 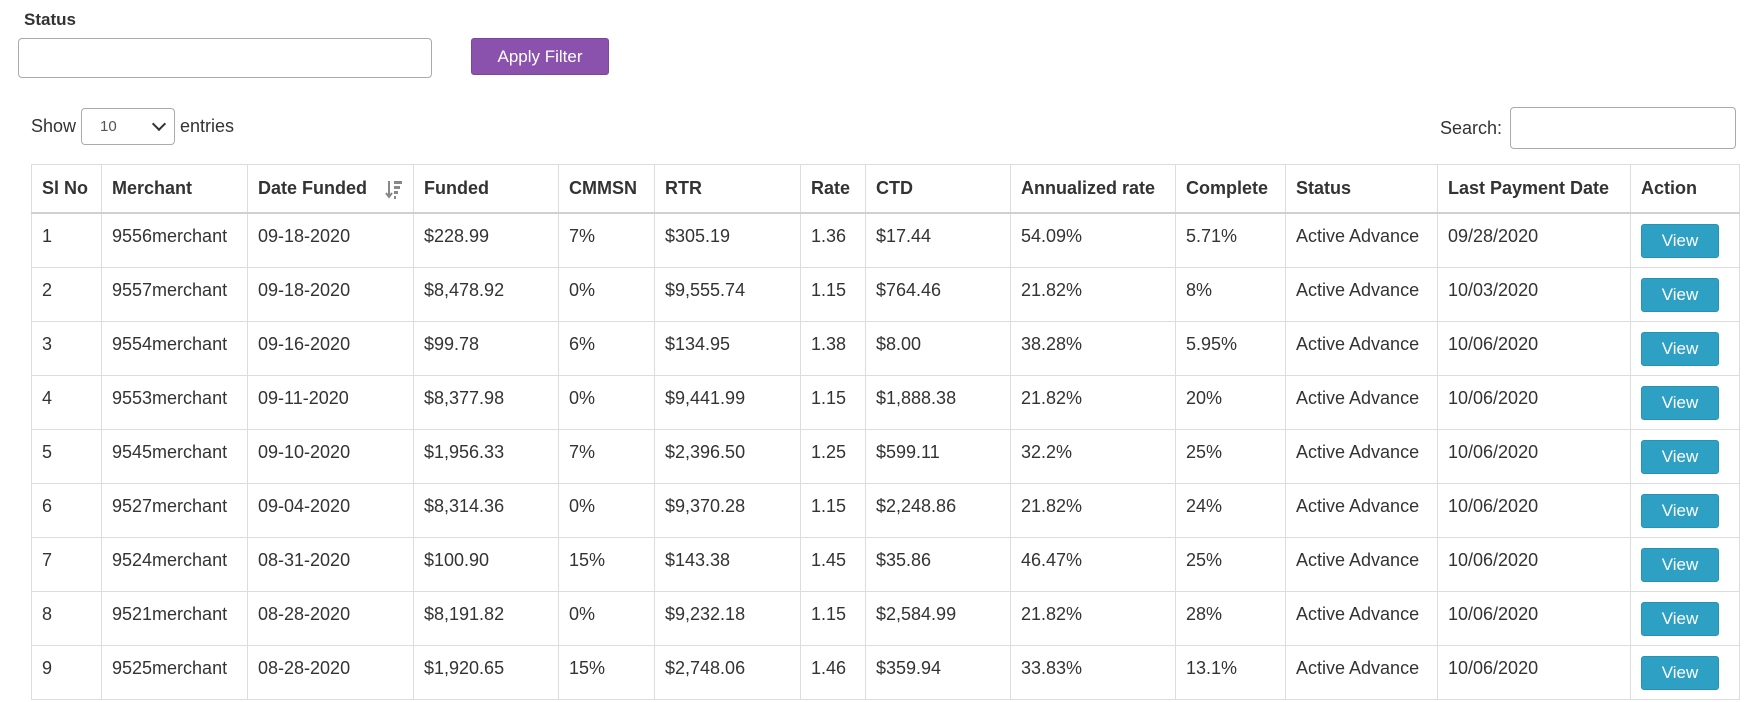 I want to click on column-header-sl-no: Sl No, so click(x=66, y=189).